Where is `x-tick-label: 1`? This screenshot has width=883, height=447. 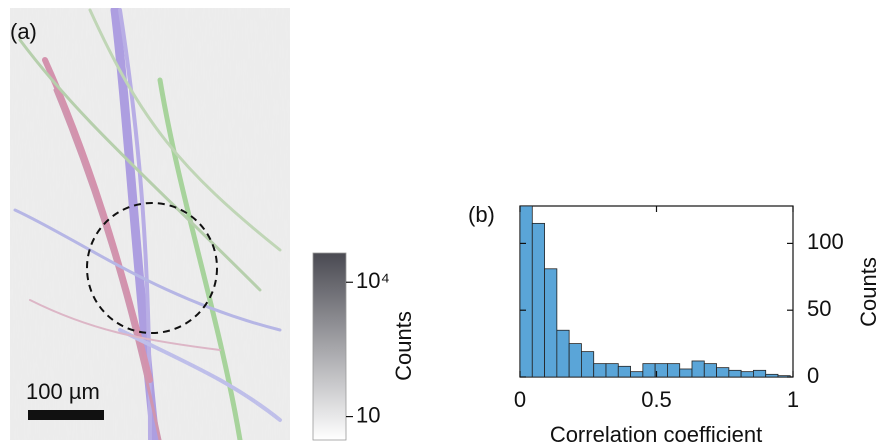
x-tick-label: 1 is located at coordinates (793, 399).